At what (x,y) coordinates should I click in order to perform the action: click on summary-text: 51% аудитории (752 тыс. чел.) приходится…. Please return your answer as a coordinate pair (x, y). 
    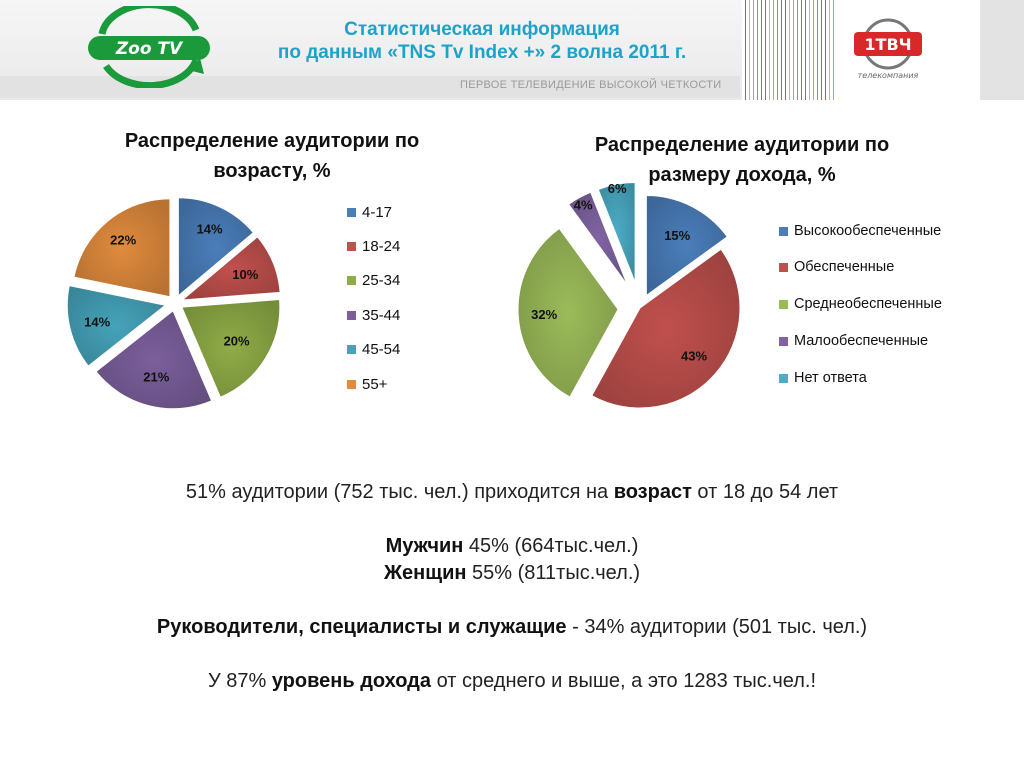
    Looking at the image, I should click on (399, 492).